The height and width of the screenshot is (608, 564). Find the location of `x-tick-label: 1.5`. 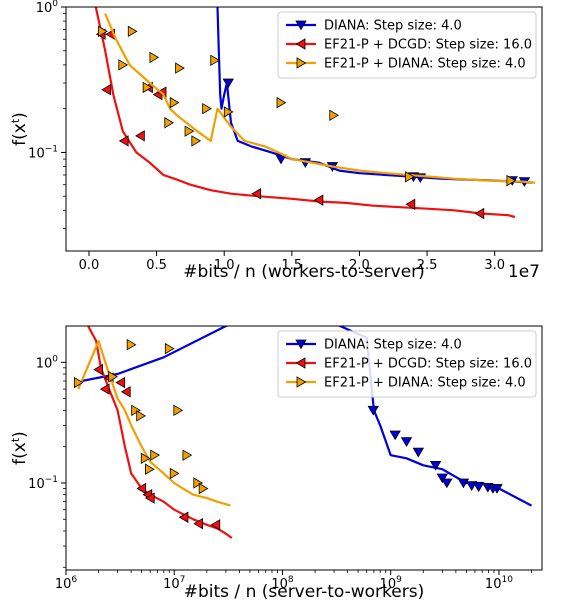

x-tick-label: 1.5 is located at coordinates (291, 265).